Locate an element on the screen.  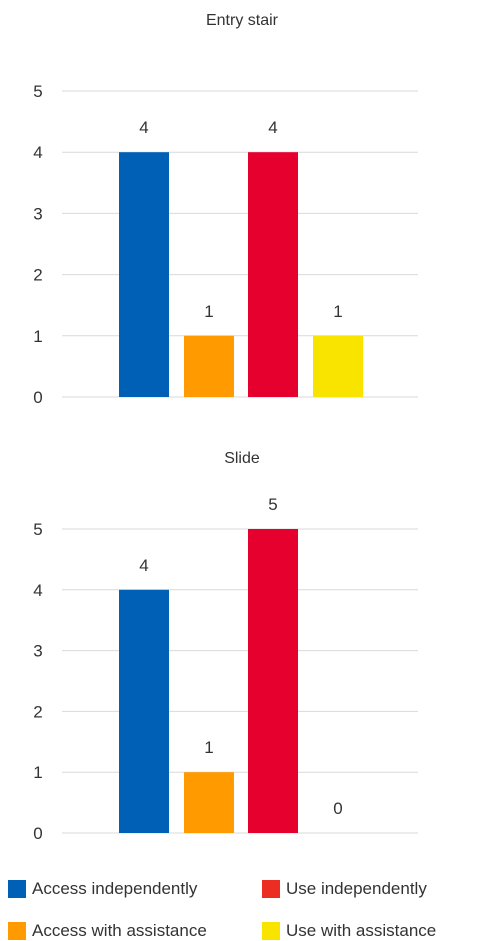
legend-item-access-with-assistance: Access with assistance is located at coordinates (107, 931).